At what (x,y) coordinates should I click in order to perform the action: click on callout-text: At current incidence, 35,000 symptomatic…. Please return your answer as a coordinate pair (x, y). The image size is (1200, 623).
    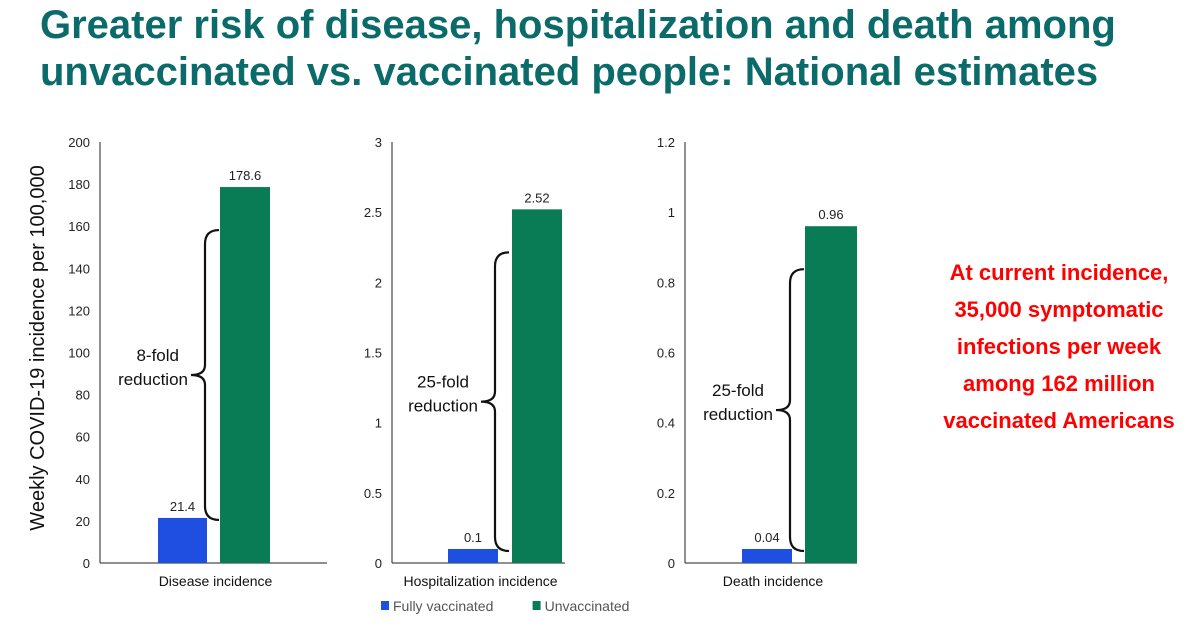
    Looking at the image, I should click on (1059, 346).